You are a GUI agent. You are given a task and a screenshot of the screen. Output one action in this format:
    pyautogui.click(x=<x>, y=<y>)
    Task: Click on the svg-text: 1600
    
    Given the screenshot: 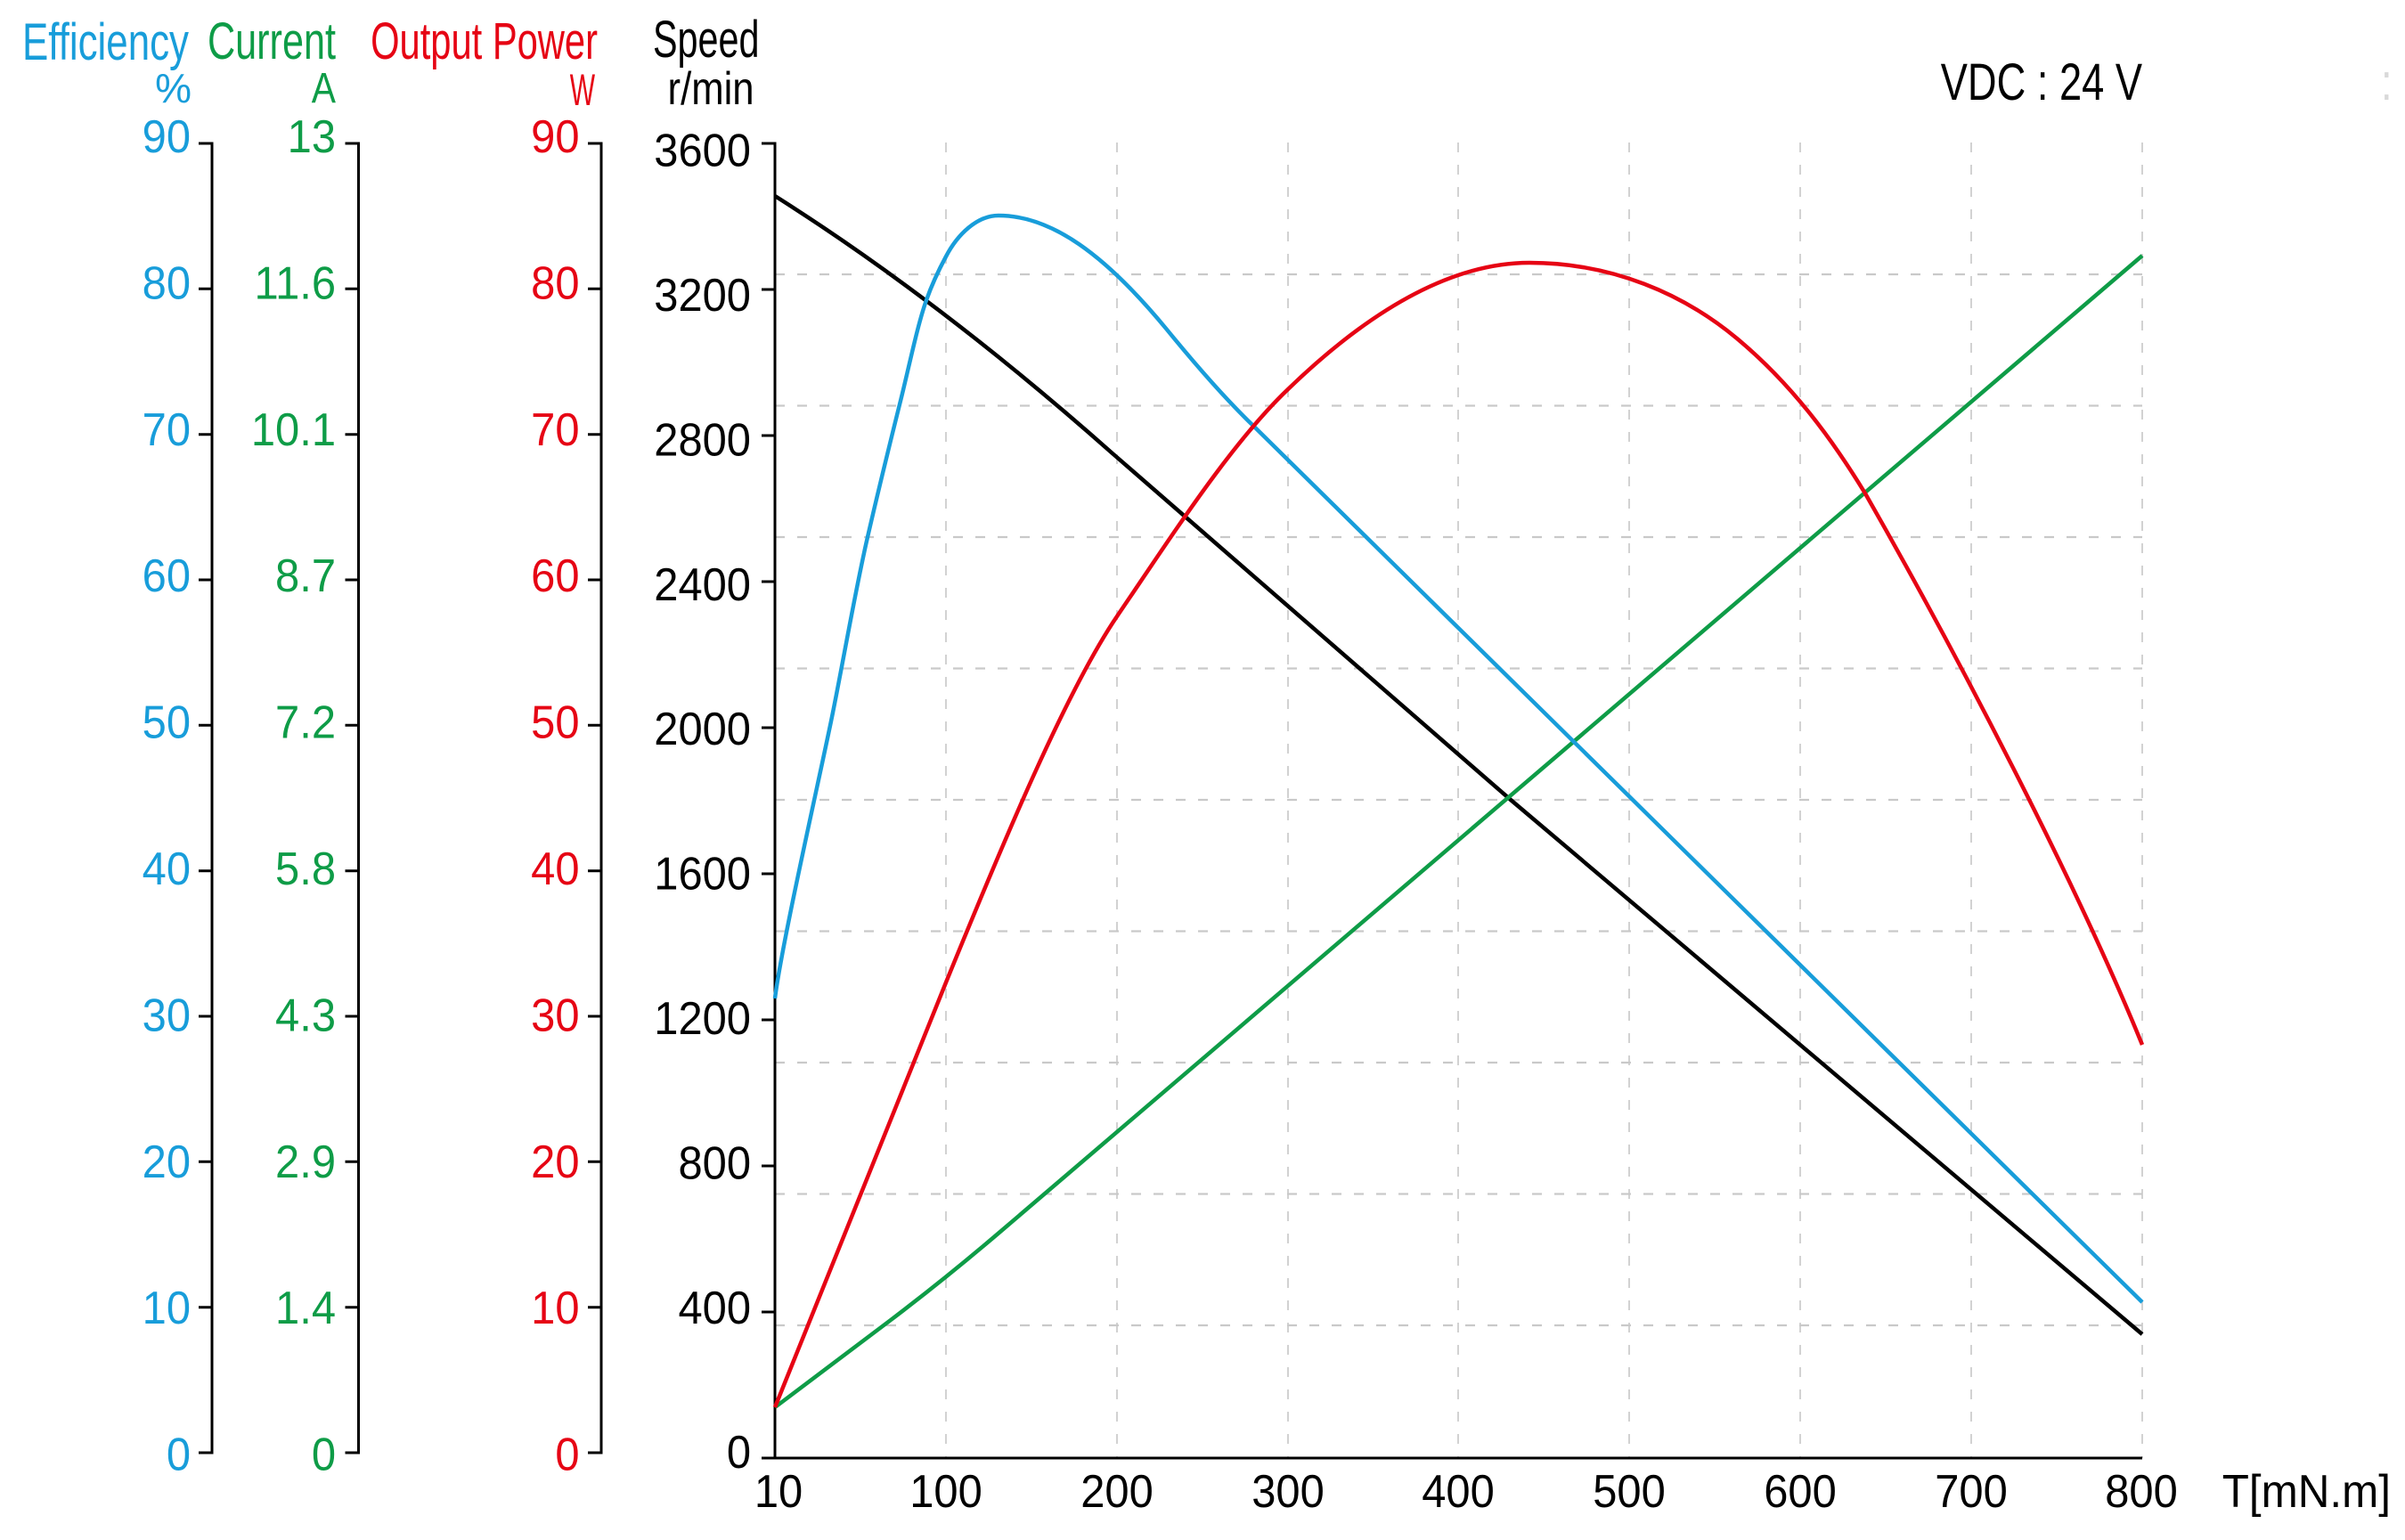 What is the action you would take?
    pyautogui.click(x=702, y=873)
    